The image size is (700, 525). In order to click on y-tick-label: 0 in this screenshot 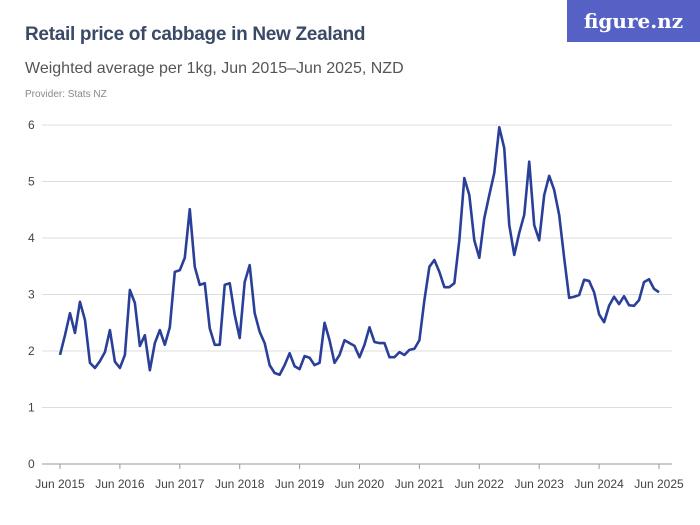, I will do `click(31, 464)`.